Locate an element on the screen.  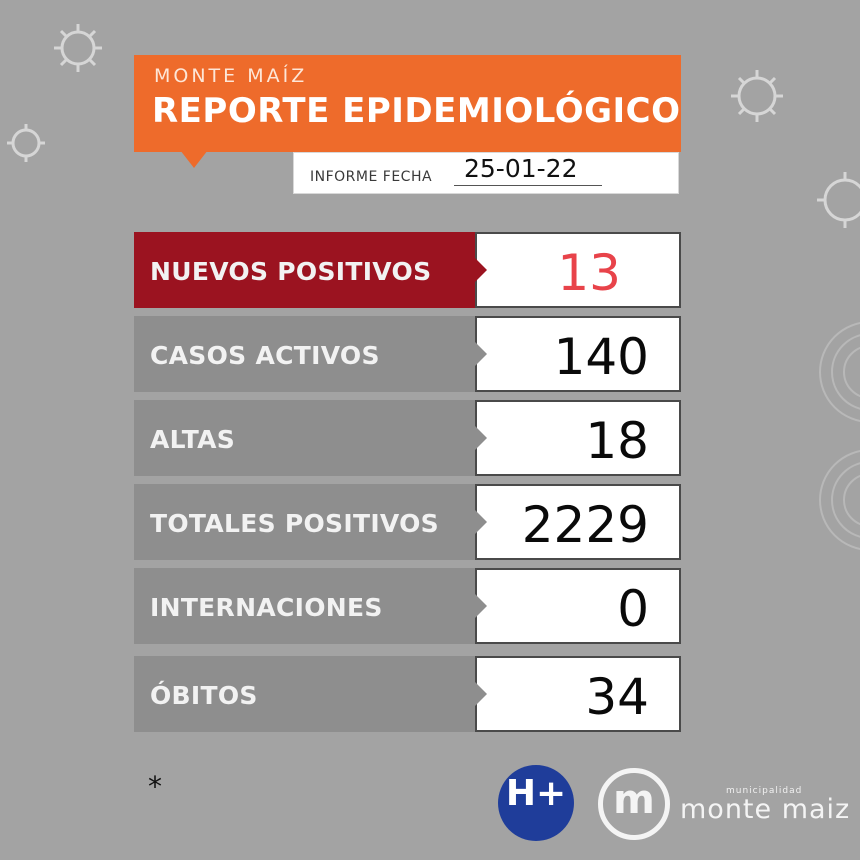
row-internaciones: INTERNACIONES 0 is located at coordinates (407, 606).